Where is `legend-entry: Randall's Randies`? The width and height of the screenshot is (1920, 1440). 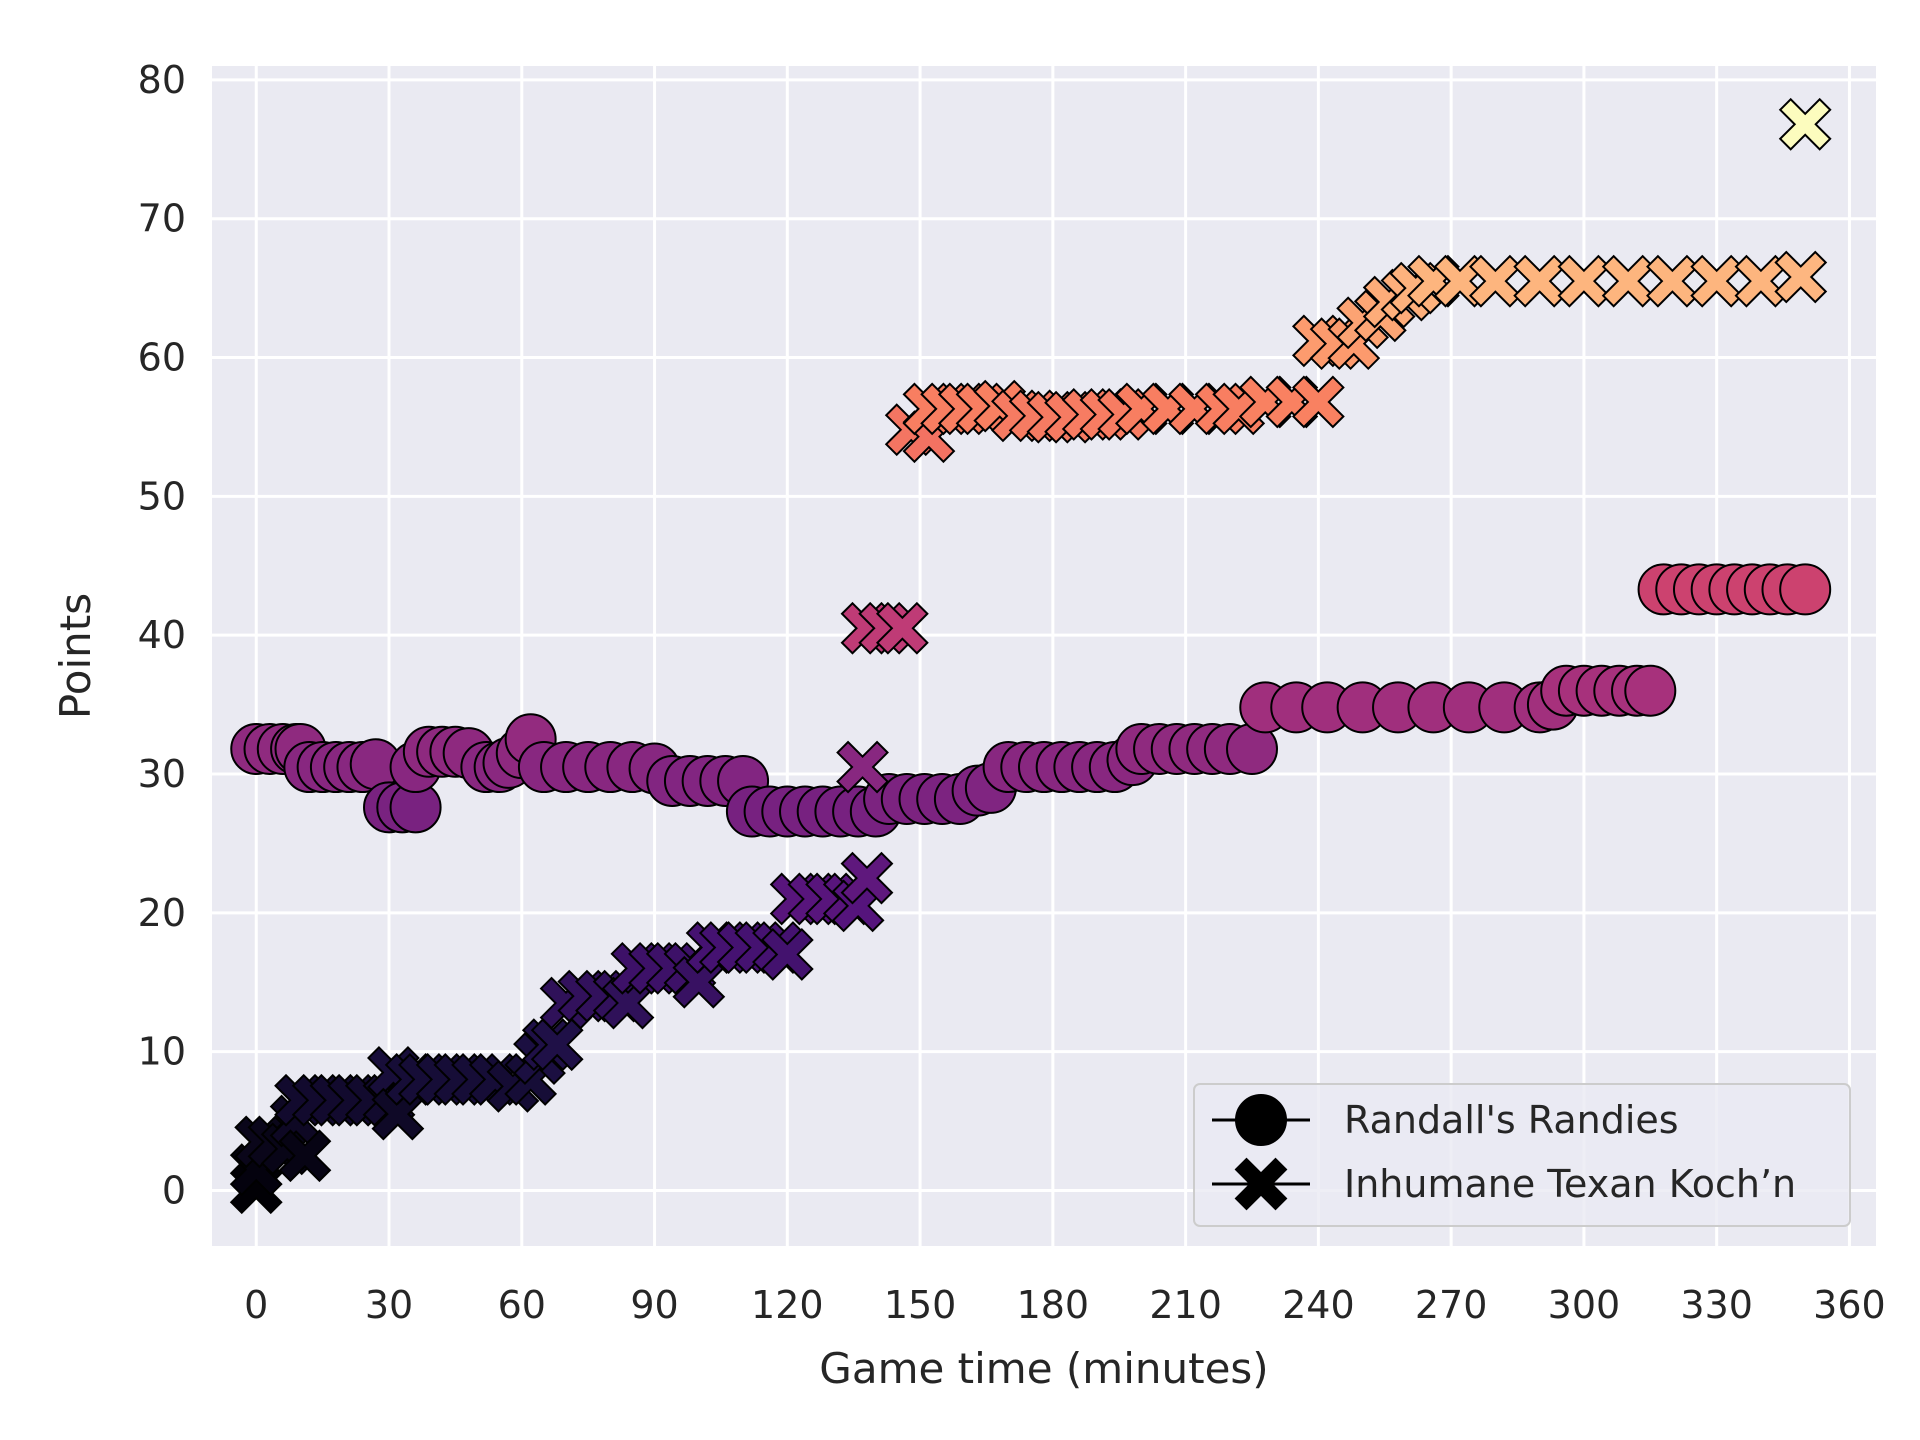 legend-entry: Randall's Randies is located at coordinates (1445, 1120).